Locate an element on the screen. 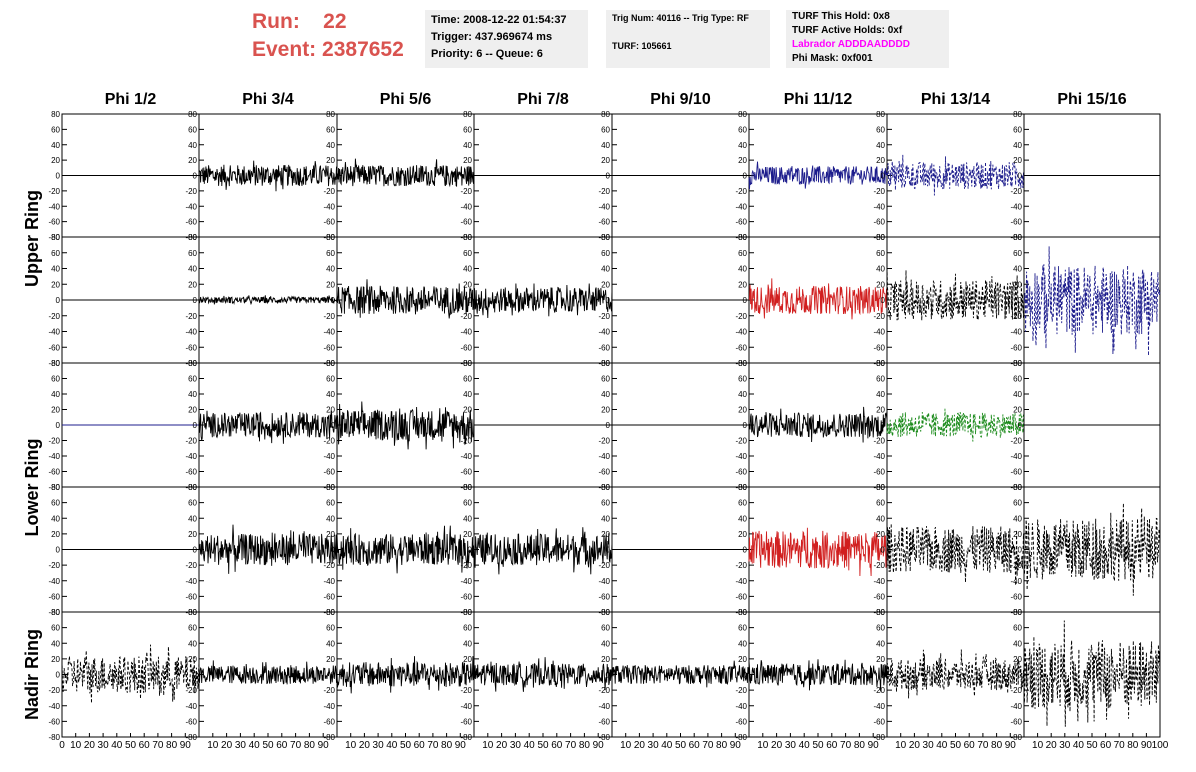  column-title: Phi 9/10 is located at coordinates (680, 99).